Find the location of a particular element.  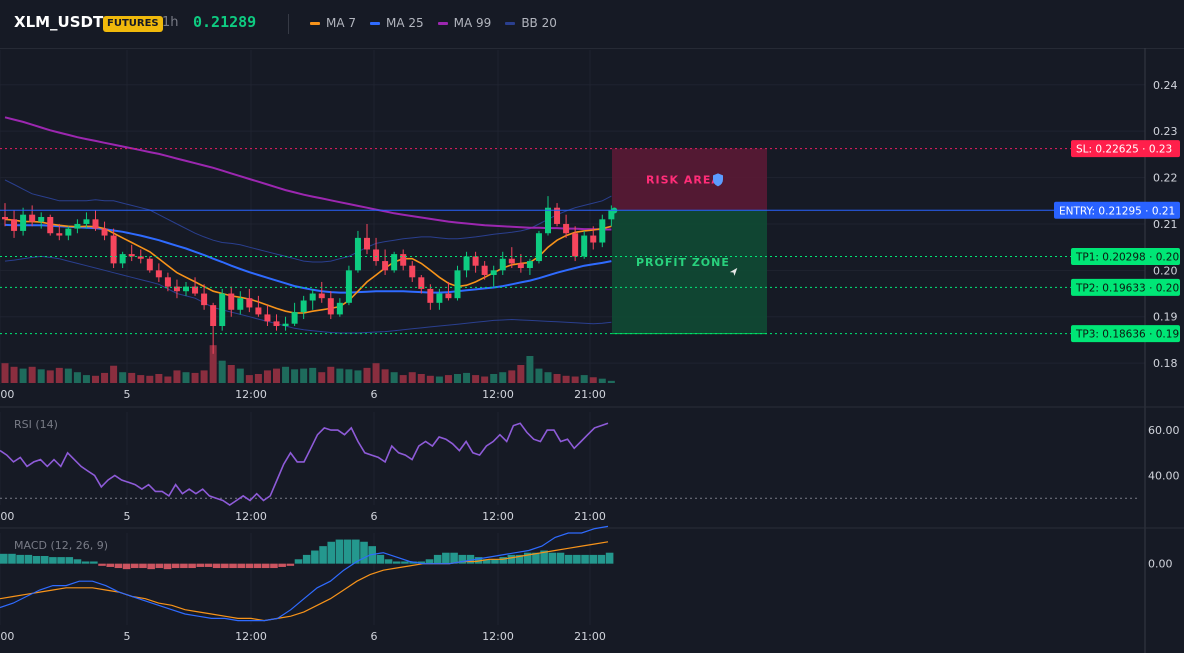

price-tick-label: 0.19 is located at coordinates (1165, 317).